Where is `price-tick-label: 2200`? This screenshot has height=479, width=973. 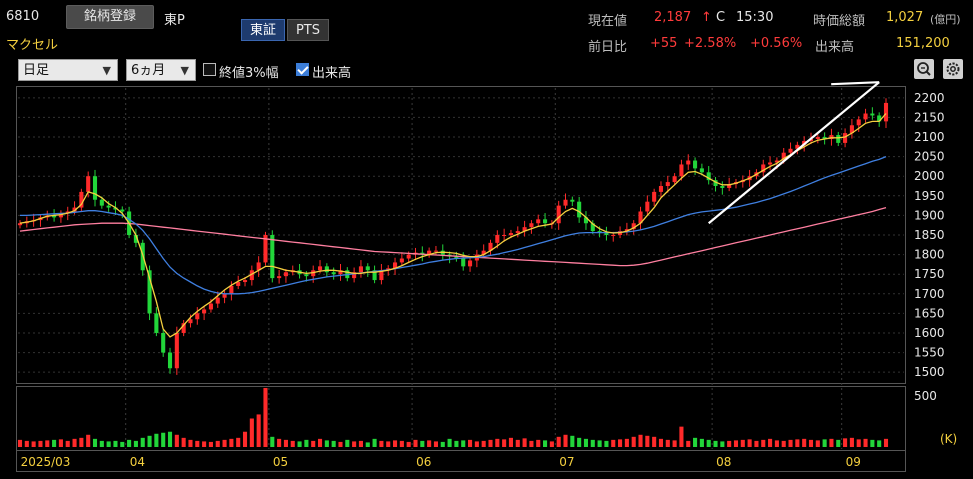
price-tick-label: 2200 is located at coordinates (929, 98).